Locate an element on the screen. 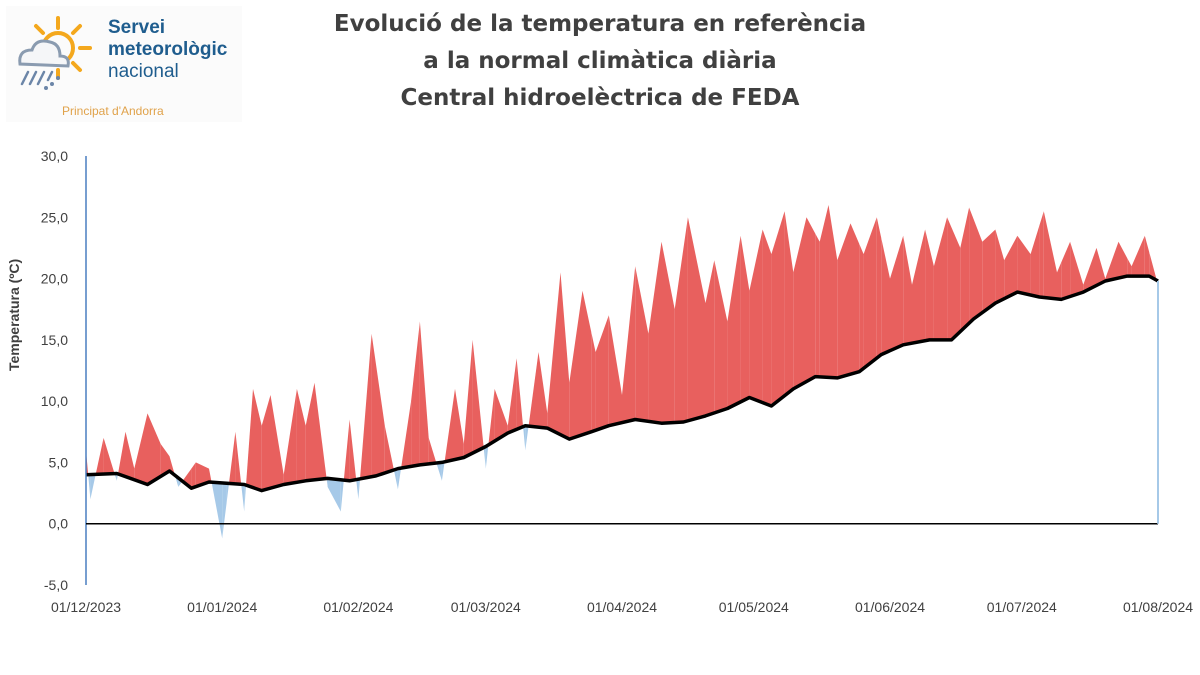 This screenshot has width=1200, height=675. y-tick-label: 5,0 is located at coordinates (59, 462).